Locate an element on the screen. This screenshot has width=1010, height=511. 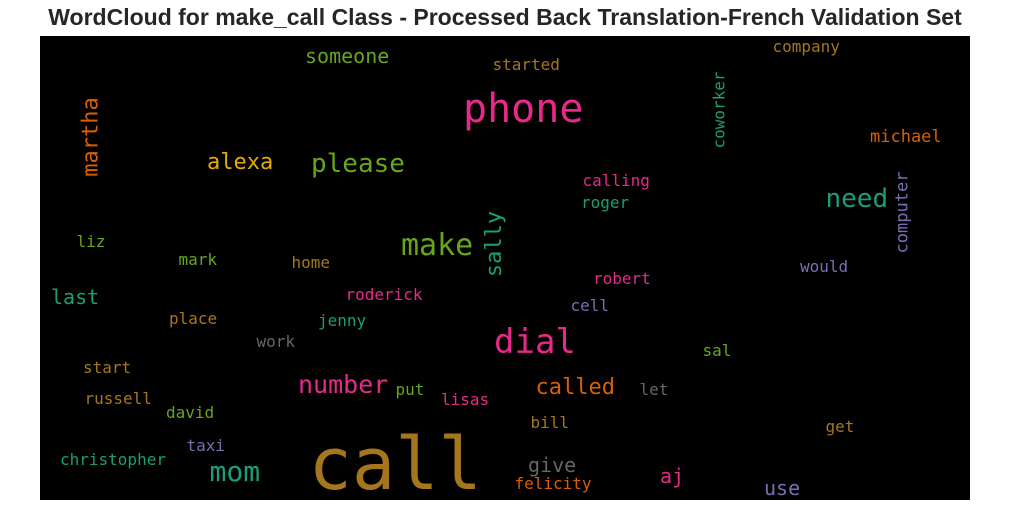
word-get: get is located at coordinates (840, 426).